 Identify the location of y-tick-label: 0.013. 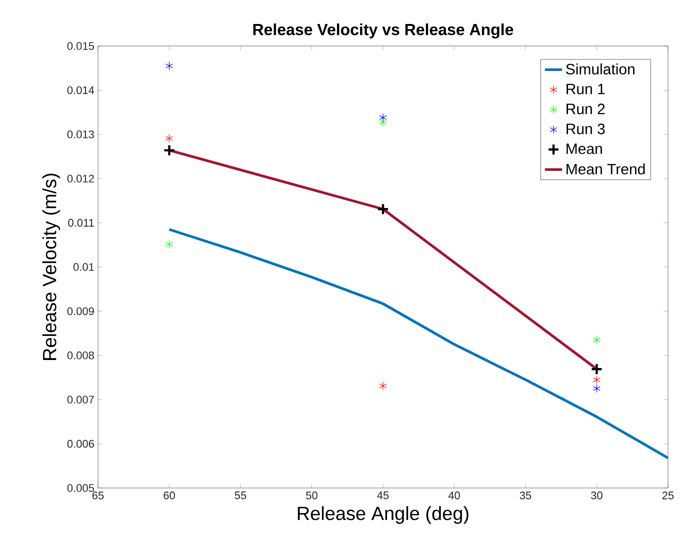
(80, 134).